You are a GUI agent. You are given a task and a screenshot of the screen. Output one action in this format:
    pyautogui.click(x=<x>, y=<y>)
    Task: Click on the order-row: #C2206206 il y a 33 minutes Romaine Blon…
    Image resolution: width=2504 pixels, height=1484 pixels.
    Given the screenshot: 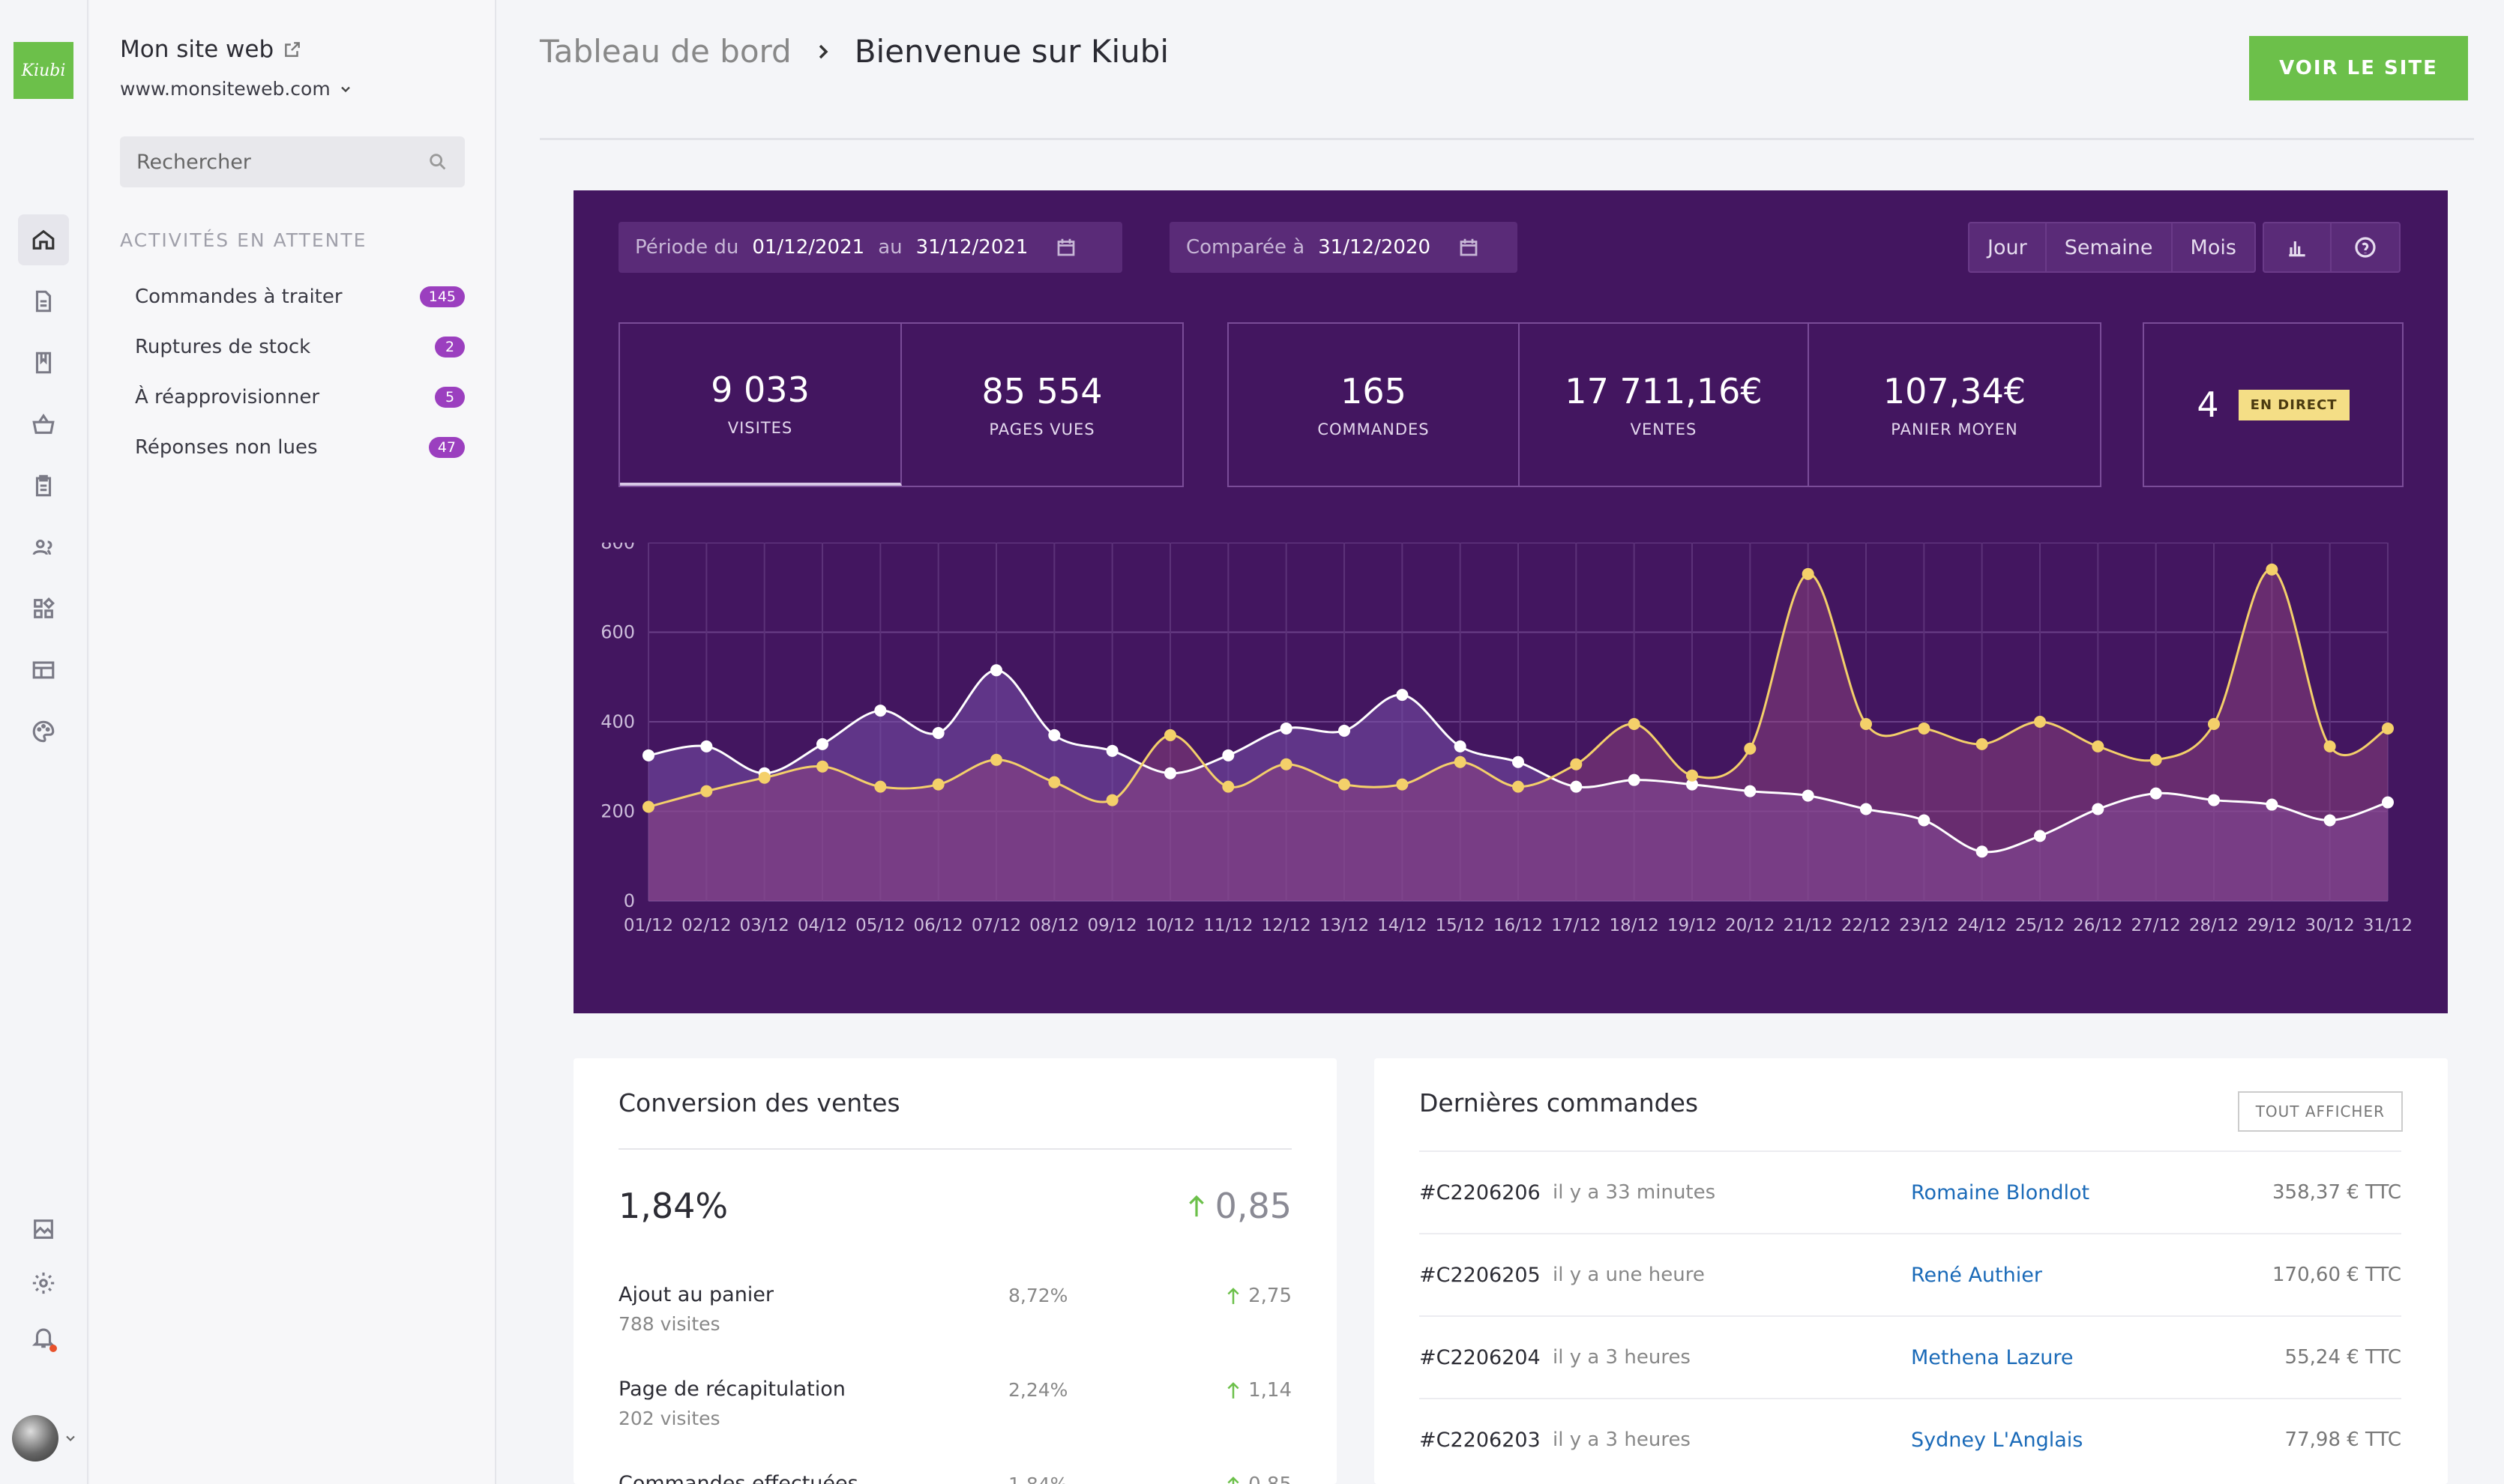 What is the action you would take?
    pyautogui.click(x=1910, y=1192)
    